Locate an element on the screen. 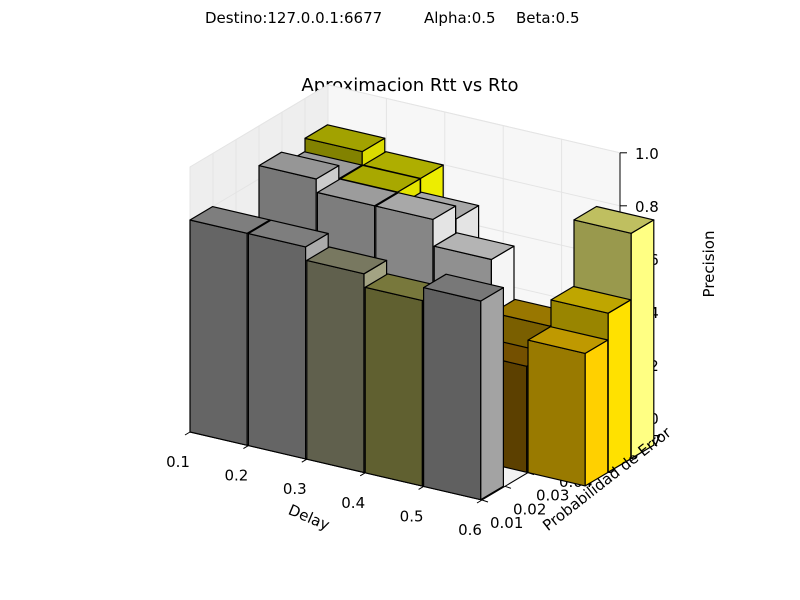 The image size is (800, 600). x-tick-label: 0.6 is located at coordinates (470, 530).